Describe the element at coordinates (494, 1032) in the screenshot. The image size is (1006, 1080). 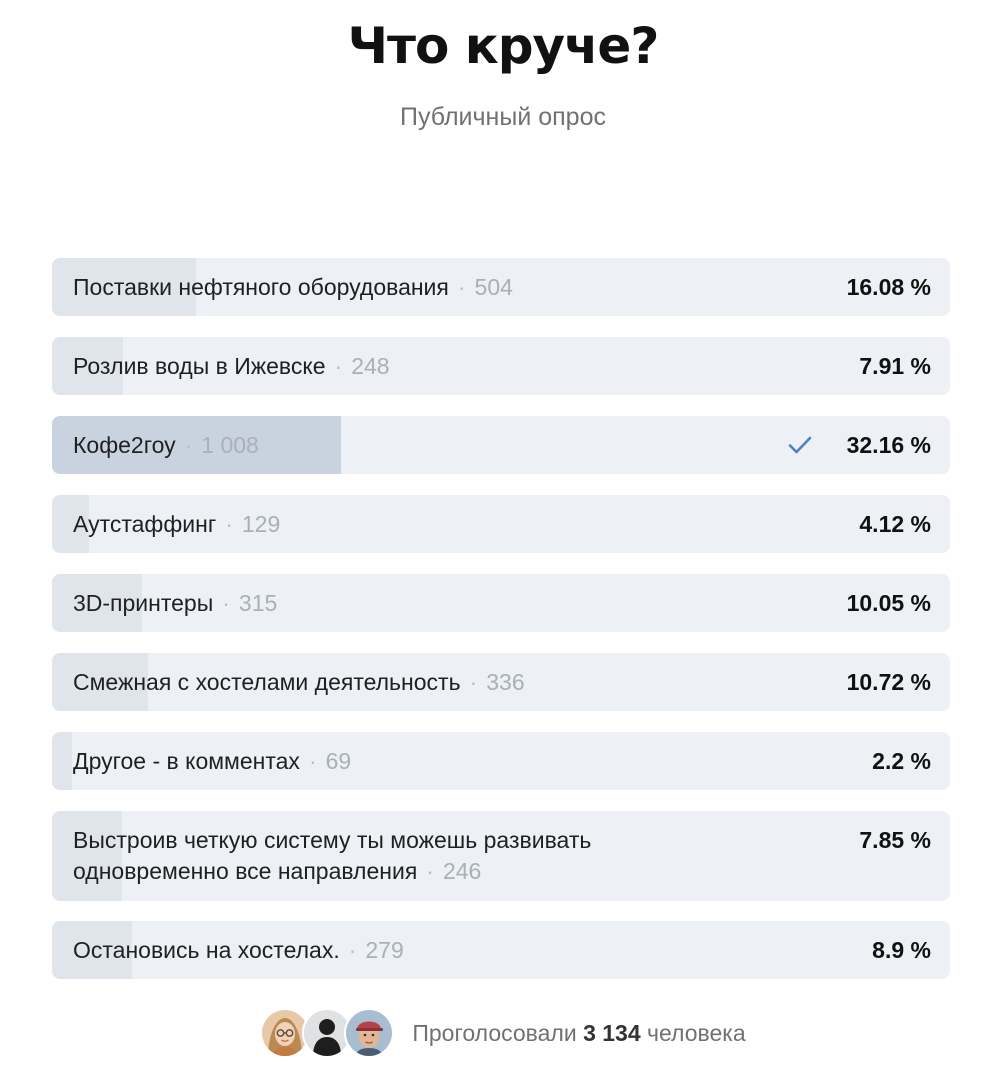
I see `voters-prefix: Проголосовали` at that location.